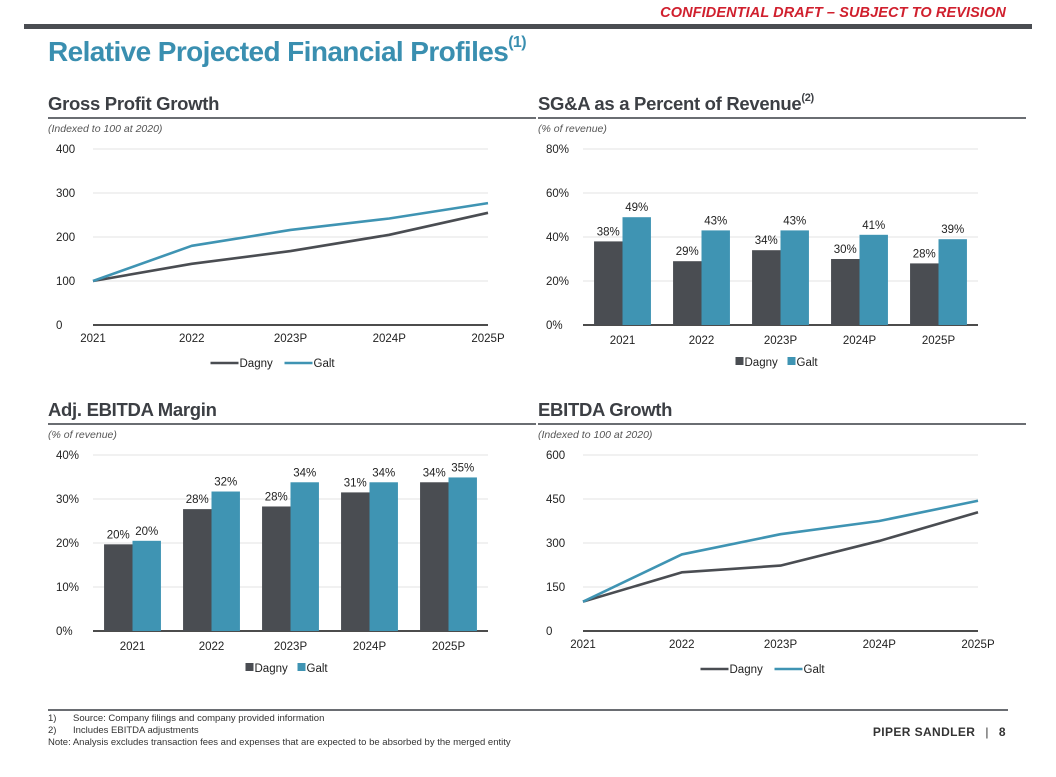 The width and height of the screenshot is (1056, 777). What do you see at coordinates (952, 230) in the screenshot?
I see `data-label: 39%` at bounding box center [952, 230].